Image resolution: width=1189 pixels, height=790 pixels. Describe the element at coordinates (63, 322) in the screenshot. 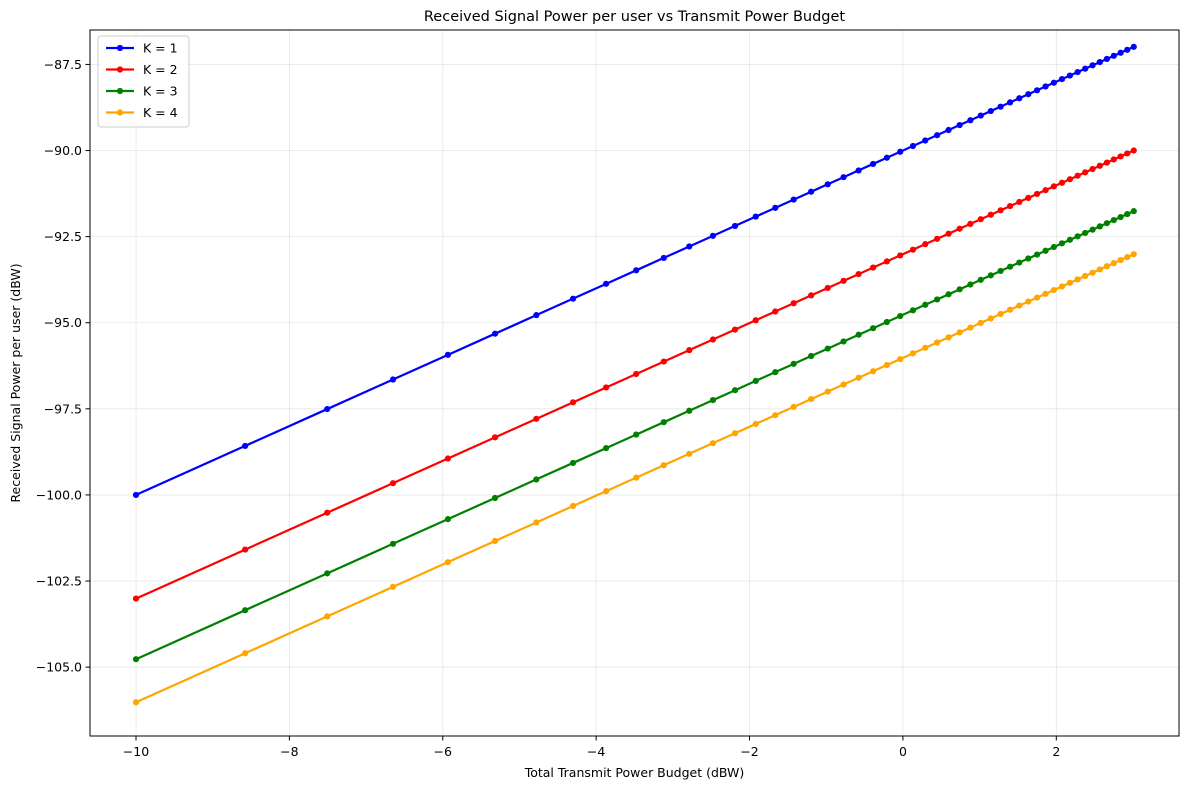

I see `y-tick-label: −95.0` at that location.